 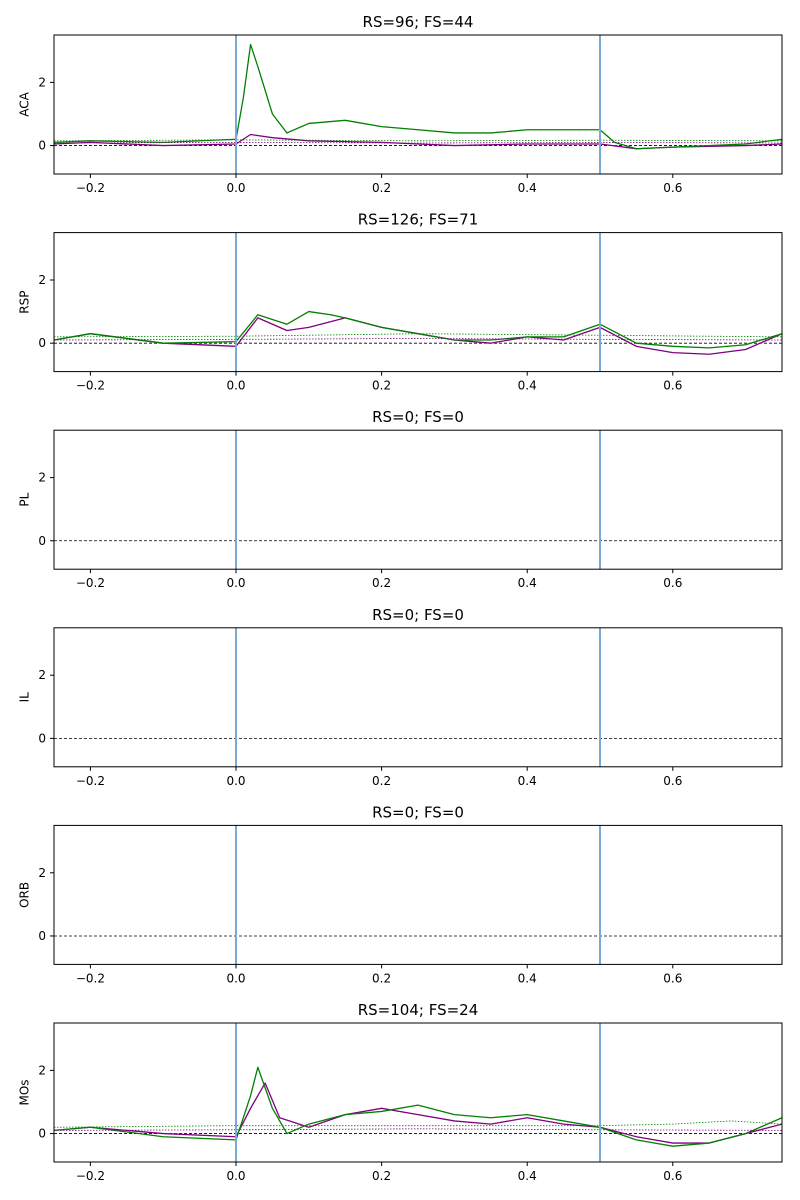 I want to click on y-axis-label: IL, so click(x=25, y=697).